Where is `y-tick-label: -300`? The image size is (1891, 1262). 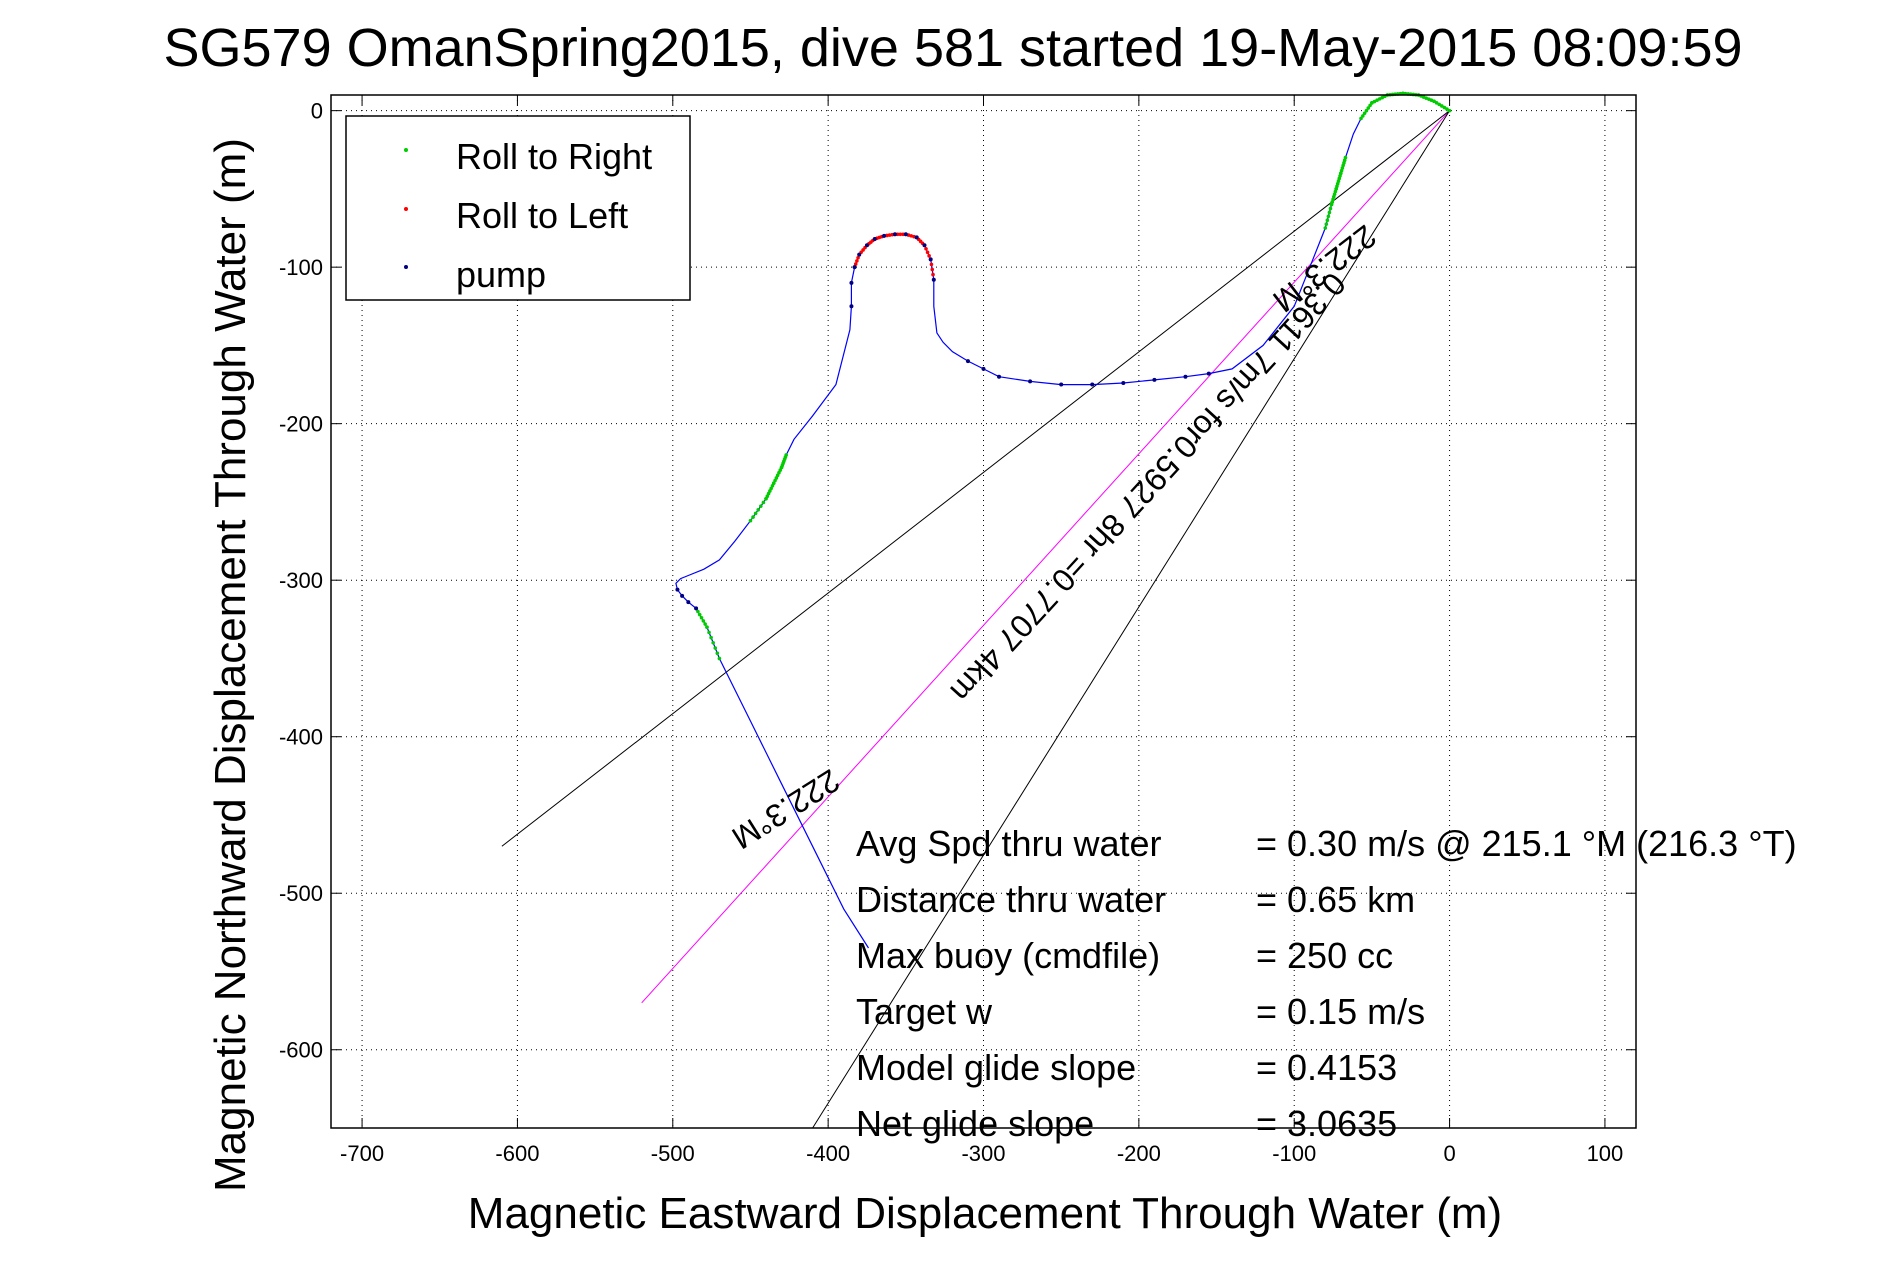
y-tick-label: -300 is located at coordinates (301, 580).